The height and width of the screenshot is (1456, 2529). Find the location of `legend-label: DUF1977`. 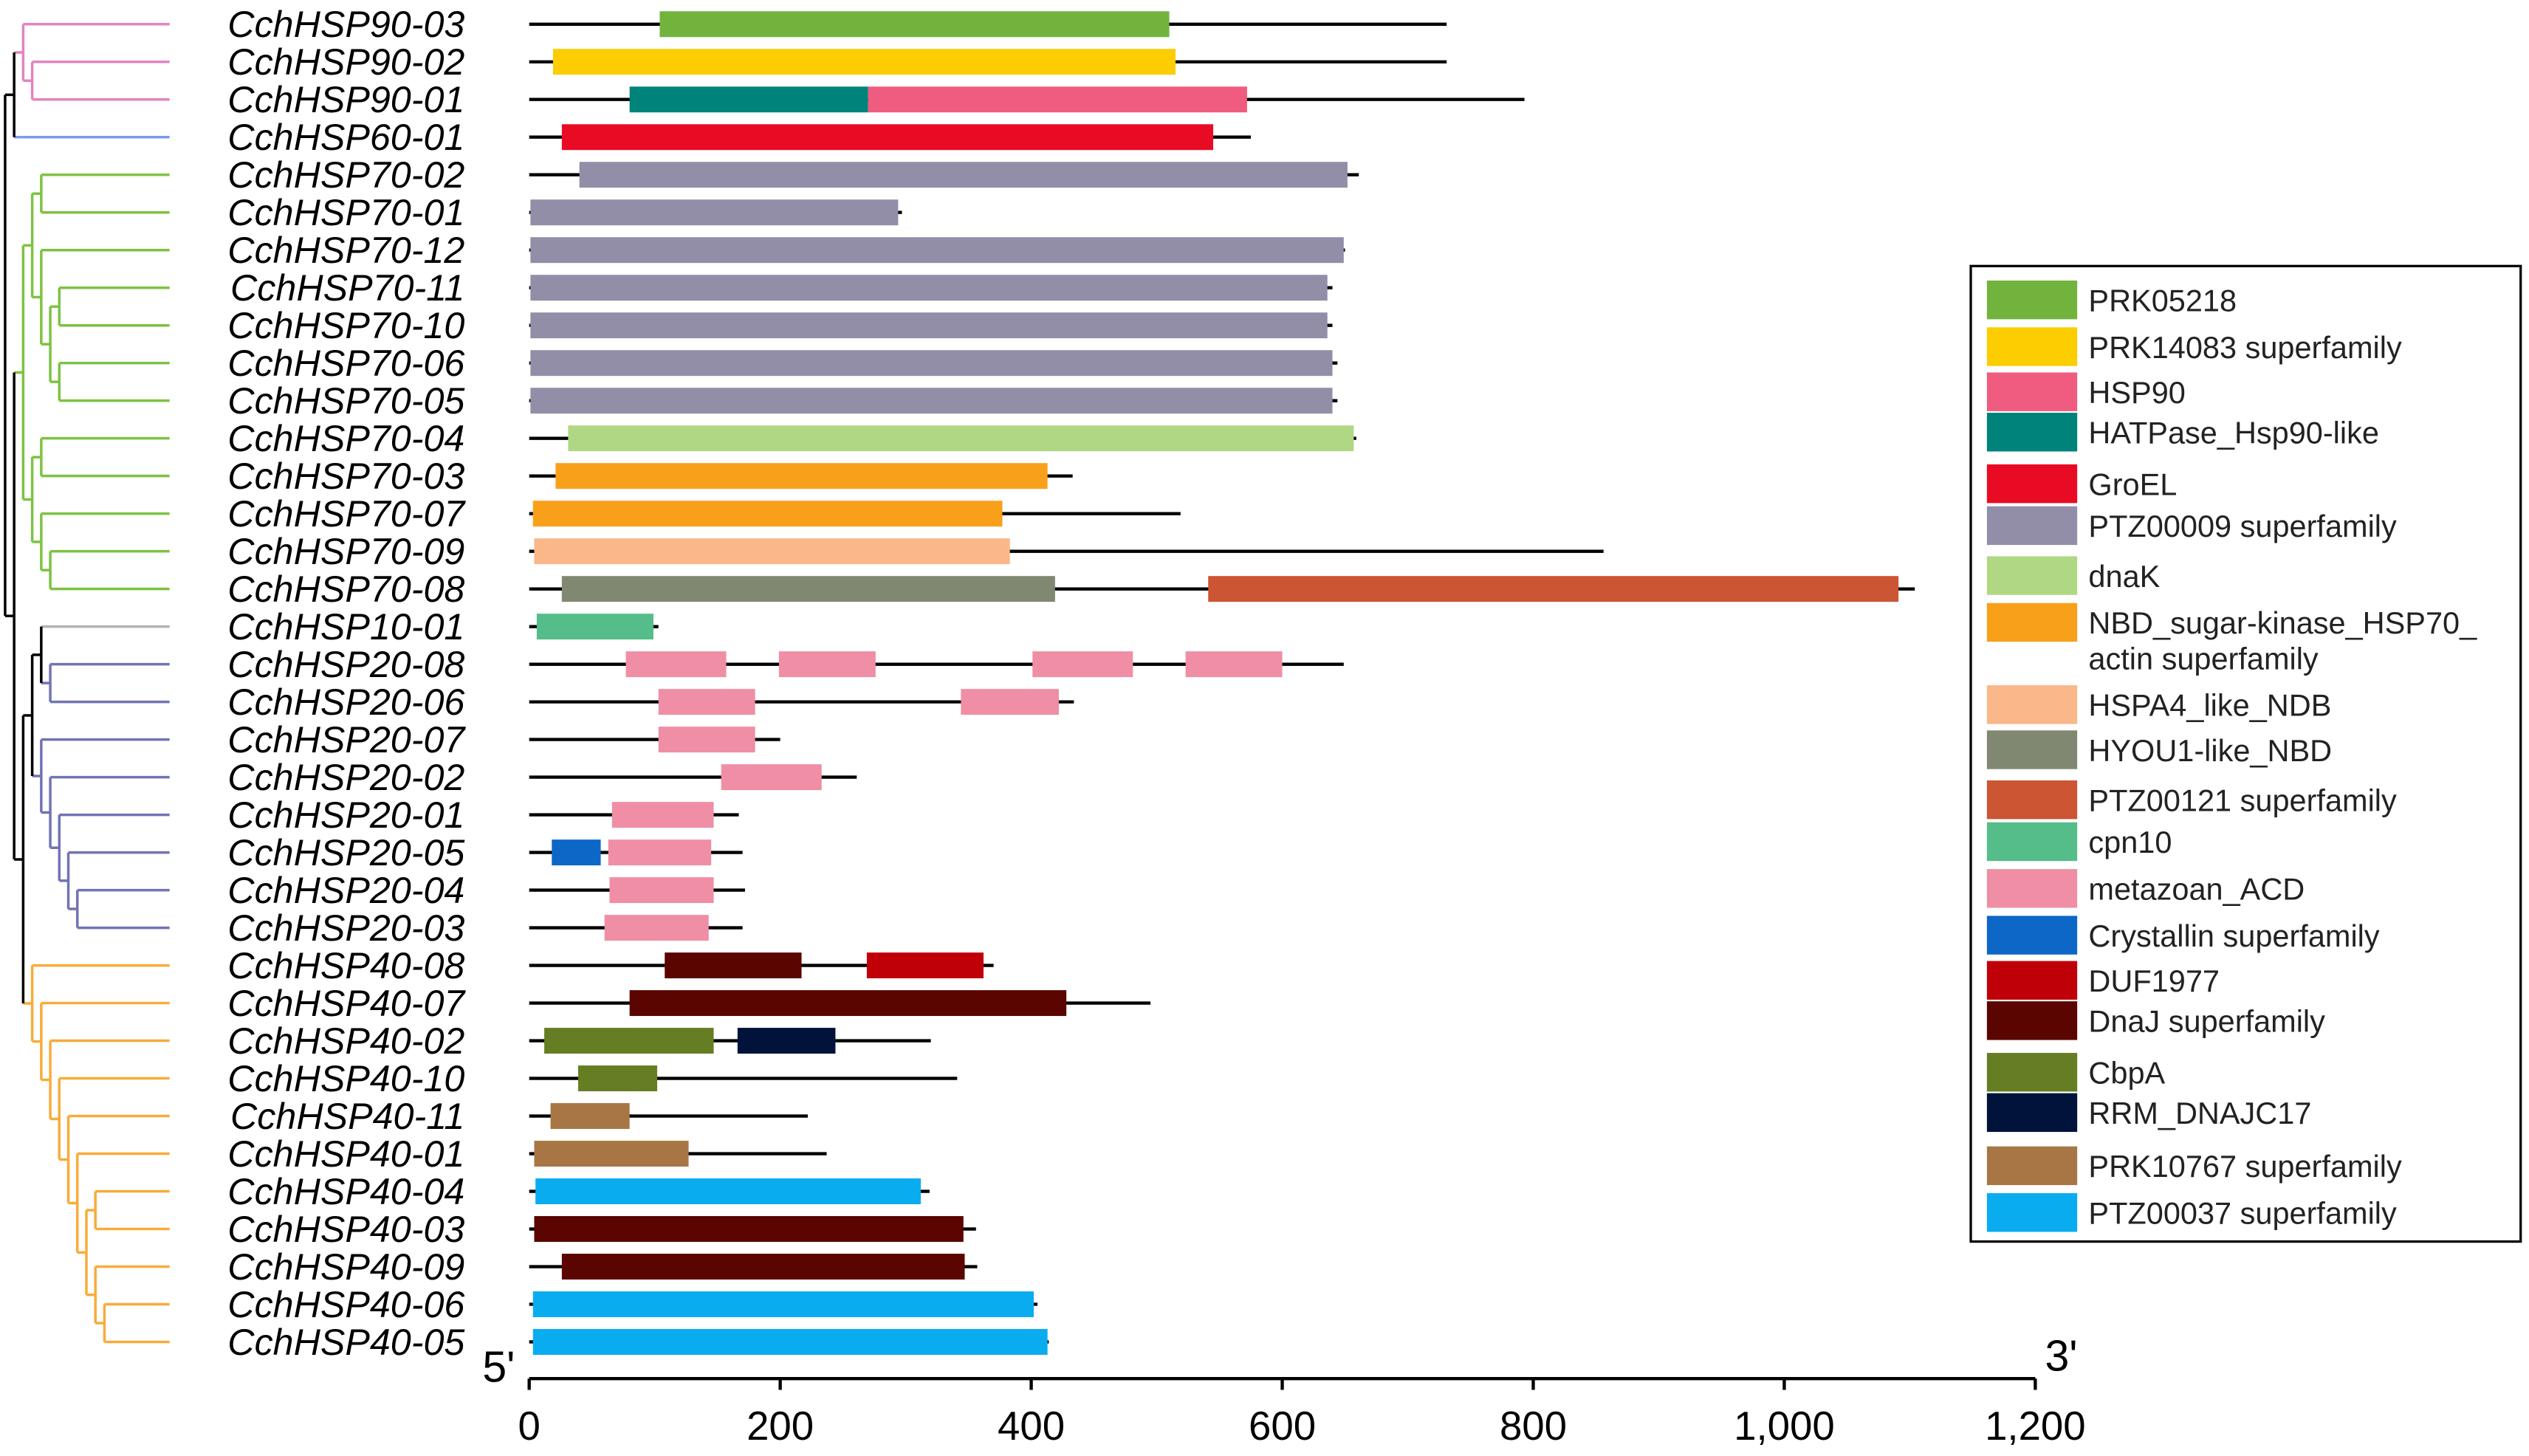

legend-label: DUF1977 is located at coordinates (2154, 981).